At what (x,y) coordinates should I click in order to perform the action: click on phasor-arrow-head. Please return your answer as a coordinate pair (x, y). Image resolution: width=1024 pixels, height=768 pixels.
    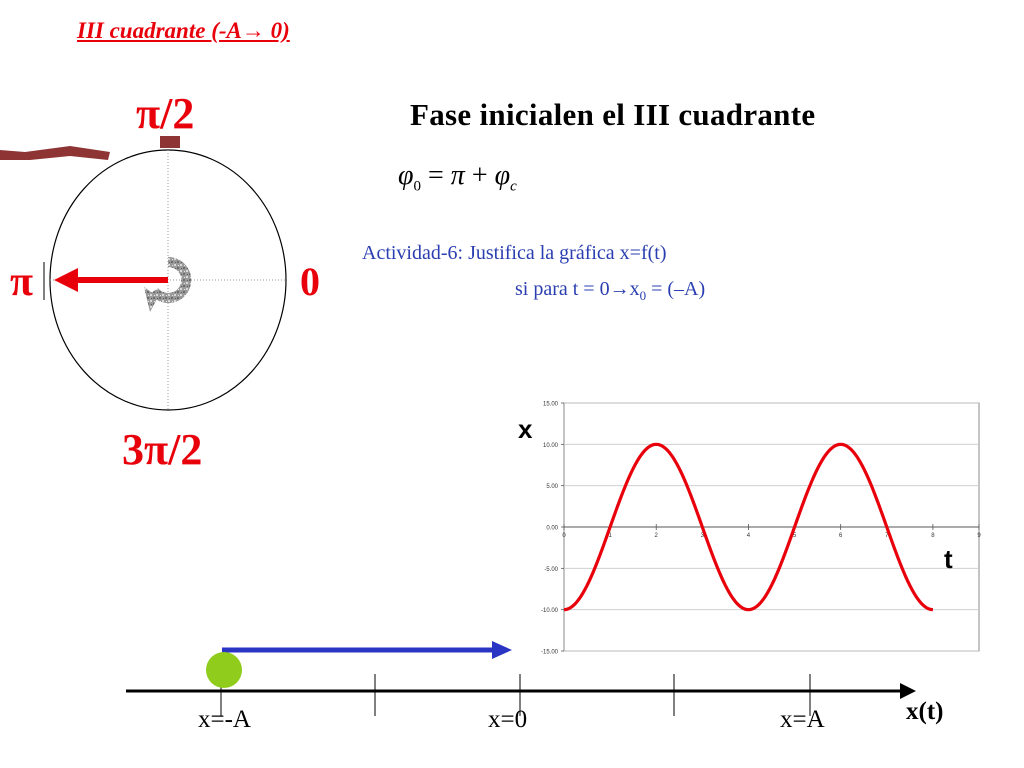
    Looking at the image, I should click on (66, 280).